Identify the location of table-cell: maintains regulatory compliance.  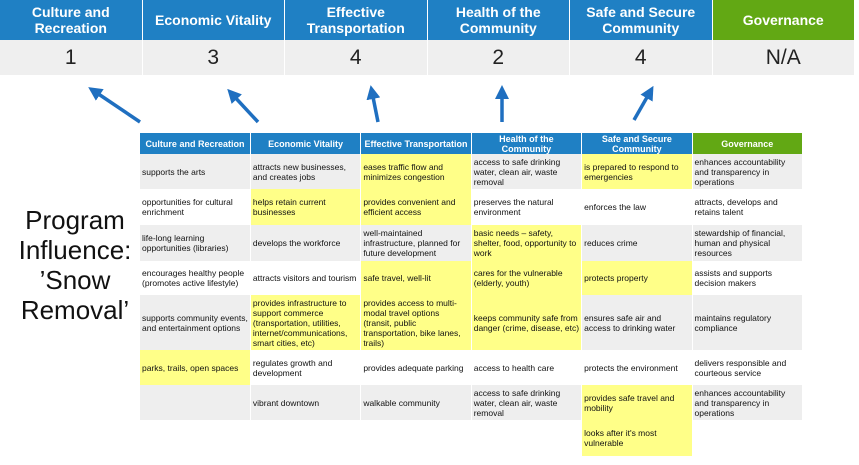
(748, 322).